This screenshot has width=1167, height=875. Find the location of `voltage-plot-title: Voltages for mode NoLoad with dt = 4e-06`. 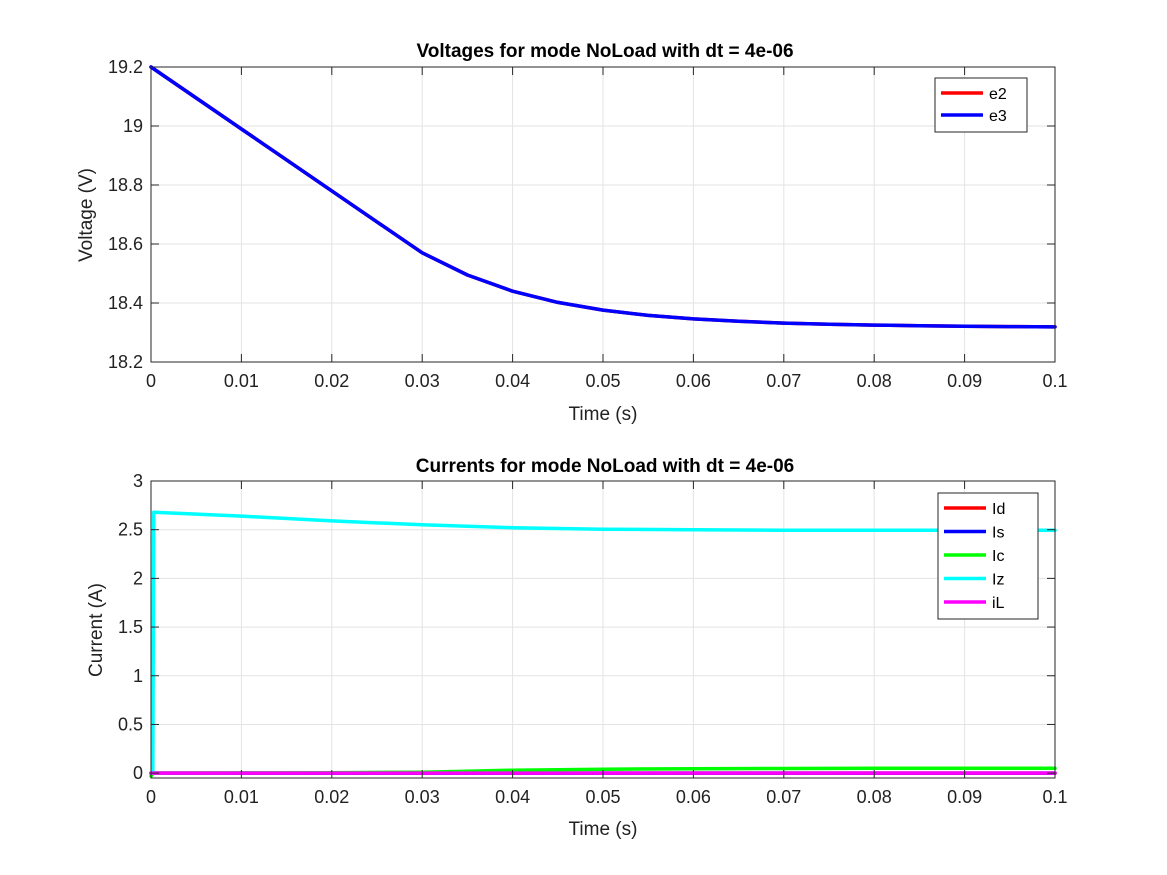

voltage-plot-title: Voltages for mode NoLoad with dt = 4e-06 is located at coordinates (604, 51).